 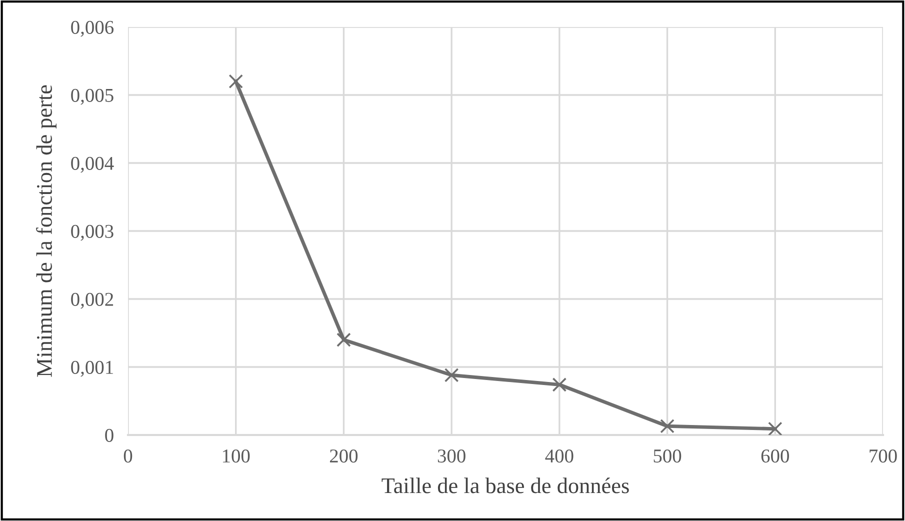 I want to click on y-axis-title: Minimum de la fonction de perte, so click(x=46, y=231).